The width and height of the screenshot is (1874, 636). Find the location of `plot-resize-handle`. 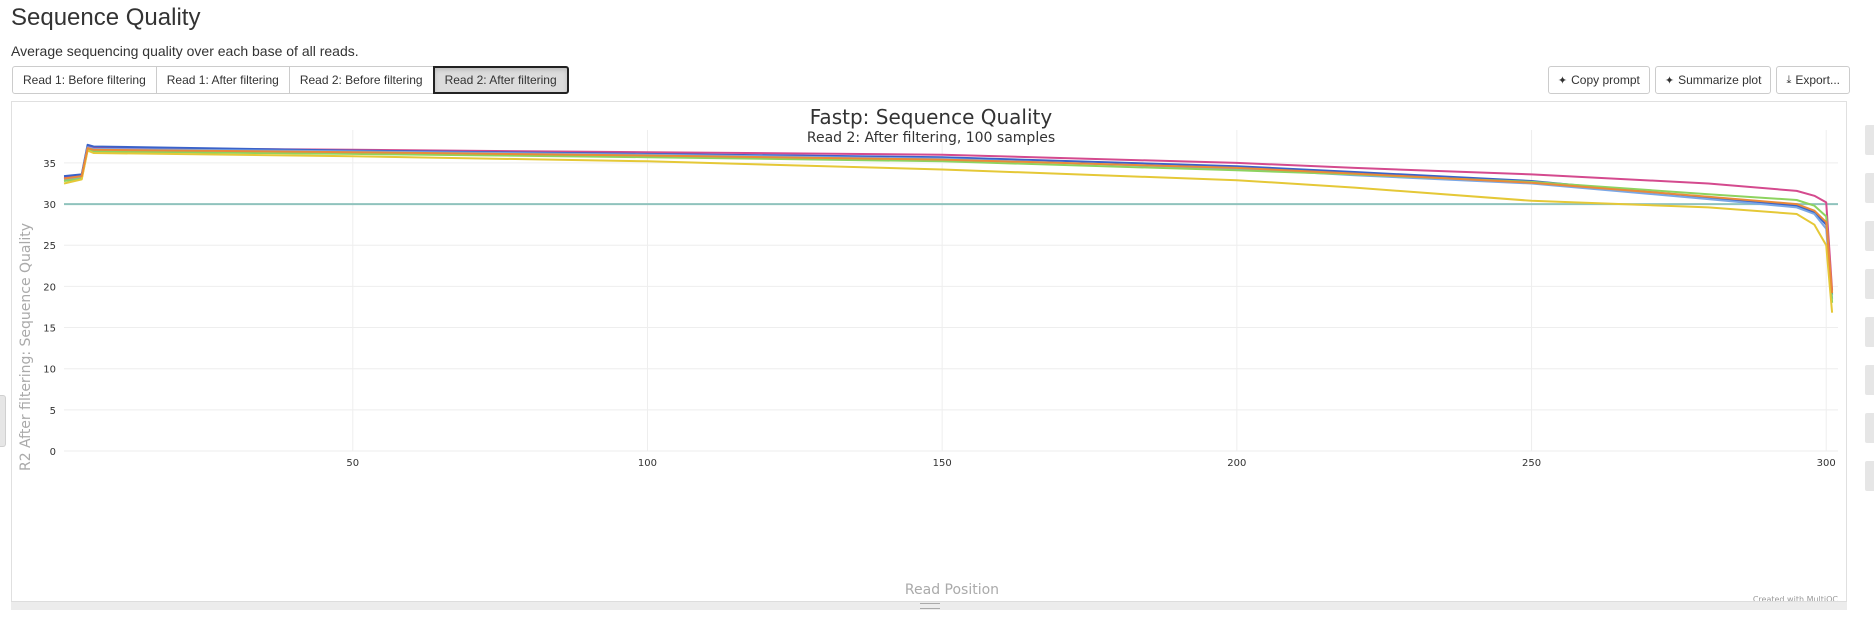

plot-resize-handle is located at coordinates (929, 605).